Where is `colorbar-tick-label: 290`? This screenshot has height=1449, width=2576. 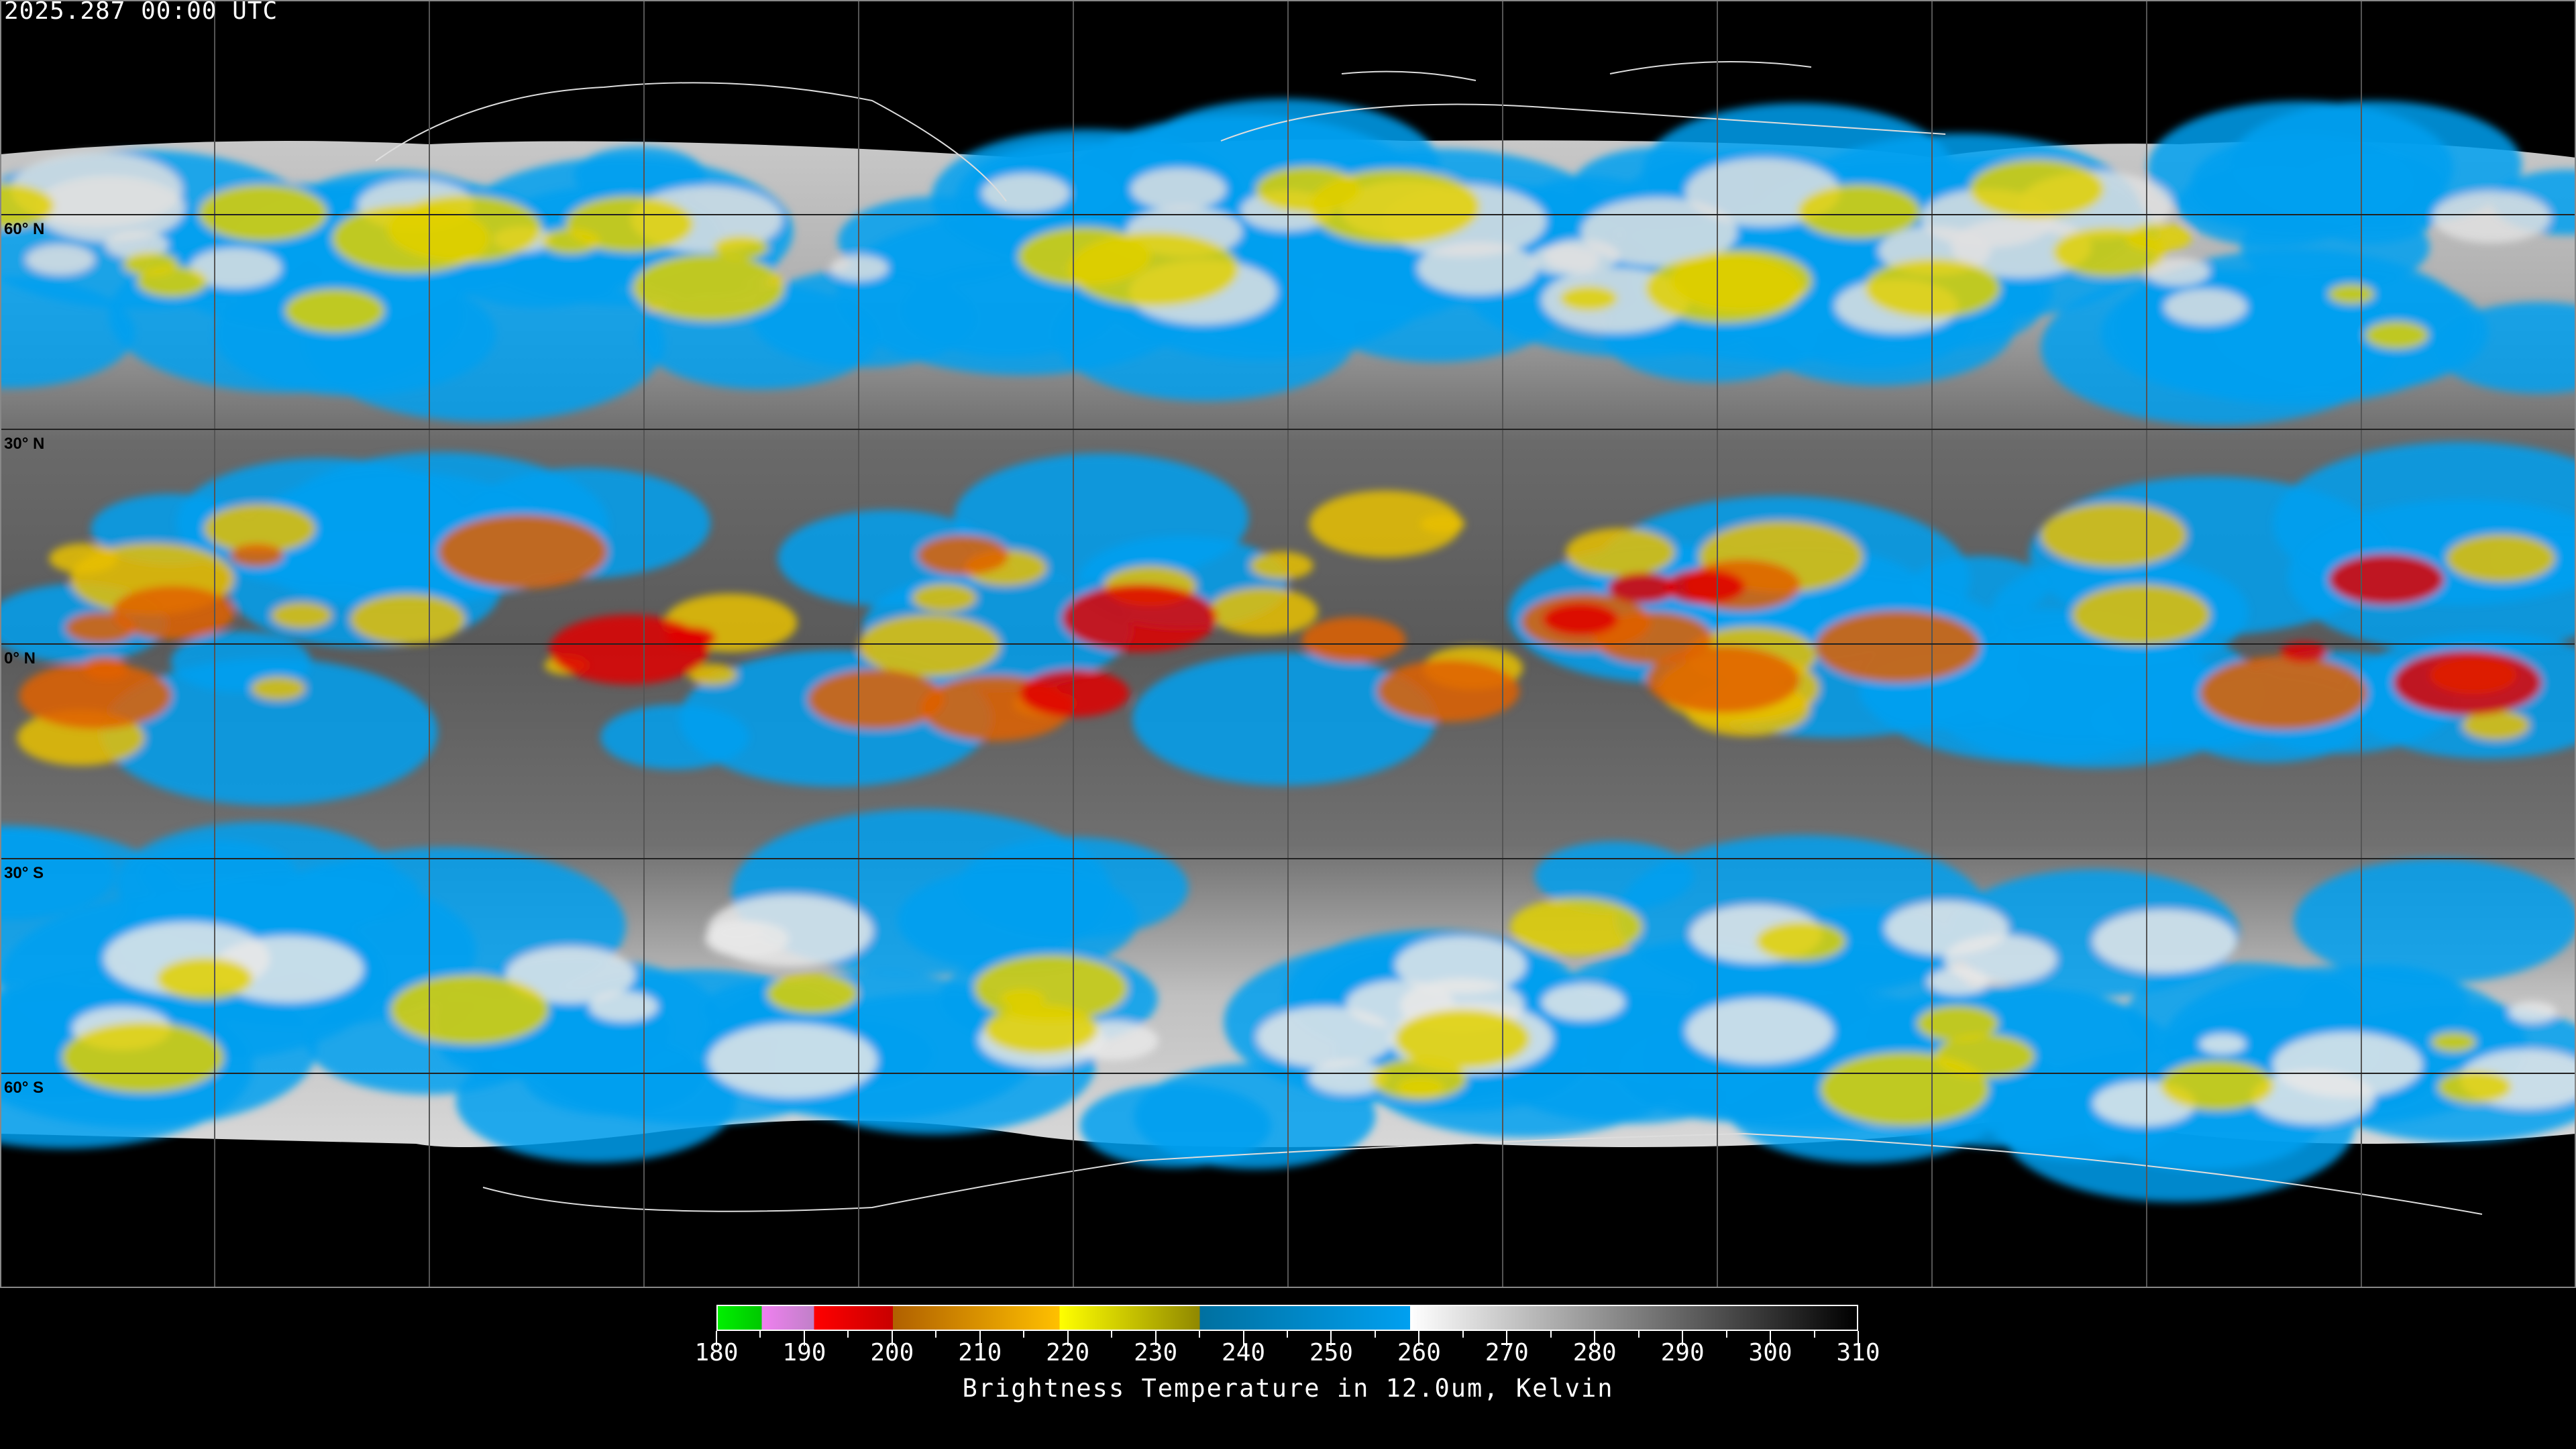 colorbar-tick-label: 290 is located at coordinates (1682, 1352).